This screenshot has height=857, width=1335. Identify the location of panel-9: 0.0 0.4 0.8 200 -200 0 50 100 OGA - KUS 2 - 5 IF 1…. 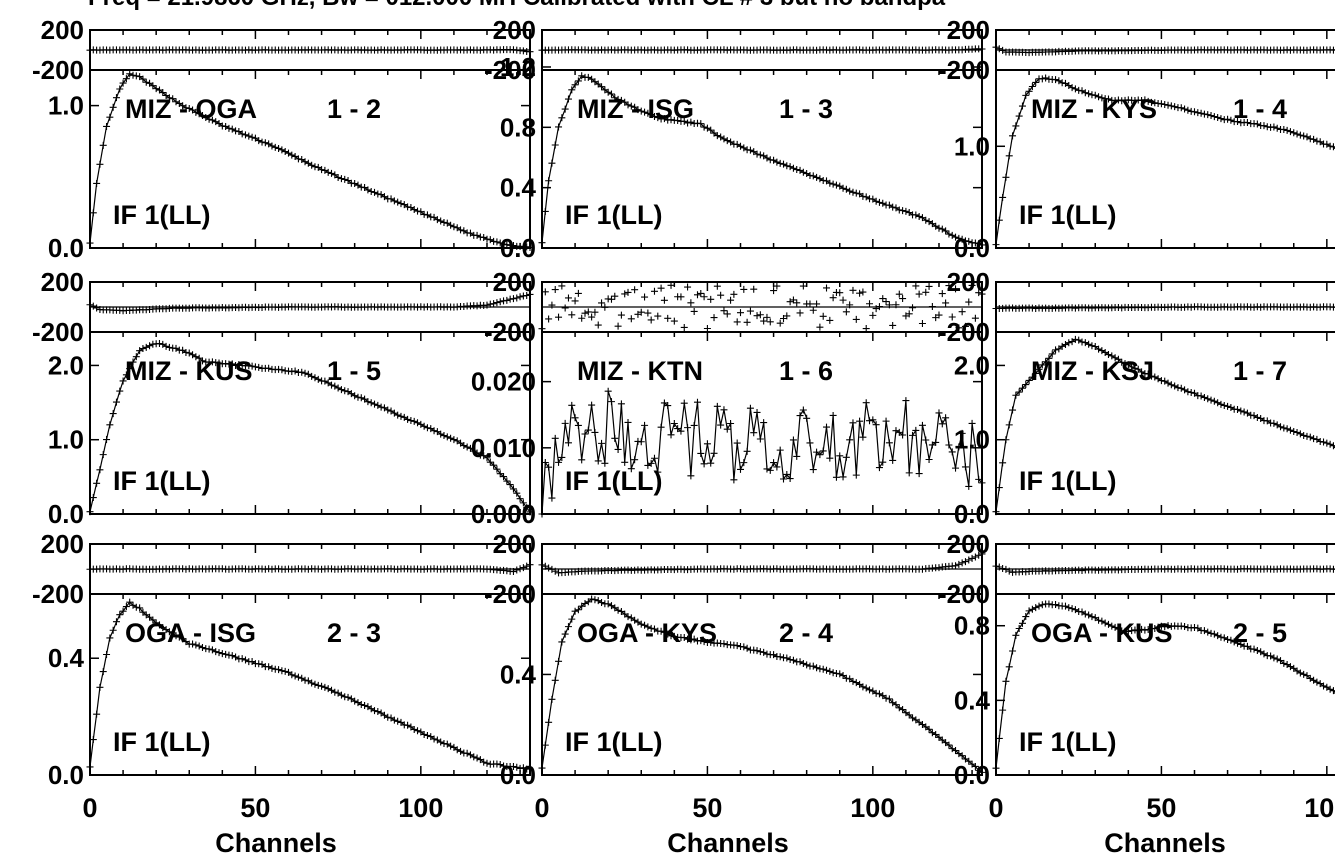
(1136, 676).